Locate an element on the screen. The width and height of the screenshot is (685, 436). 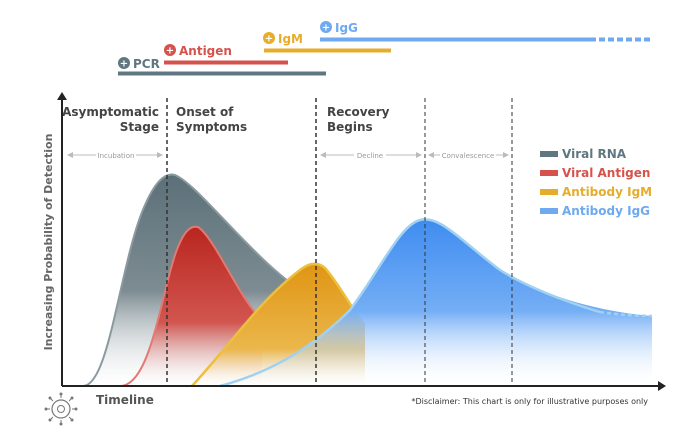
svg-text: Incubation is located at coordinates (116, 156).